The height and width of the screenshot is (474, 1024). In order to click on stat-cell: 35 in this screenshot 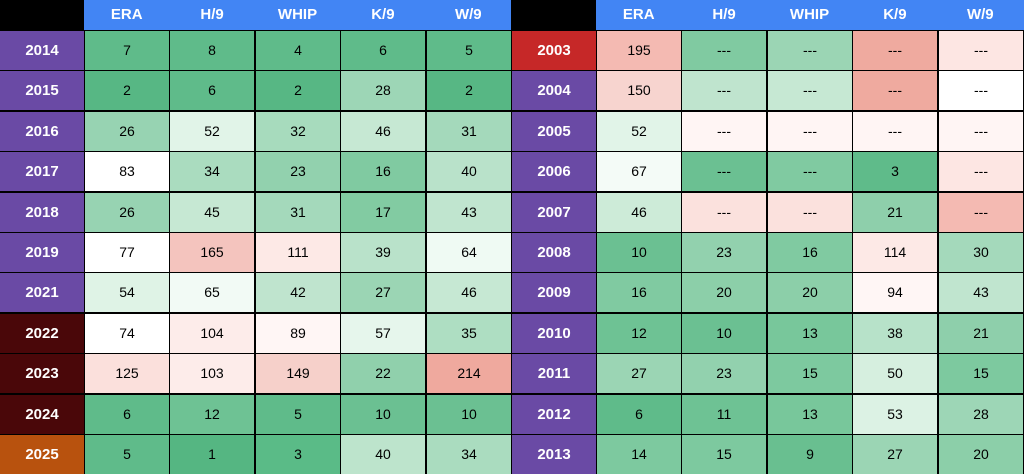, I will do `click(469, 333)`.